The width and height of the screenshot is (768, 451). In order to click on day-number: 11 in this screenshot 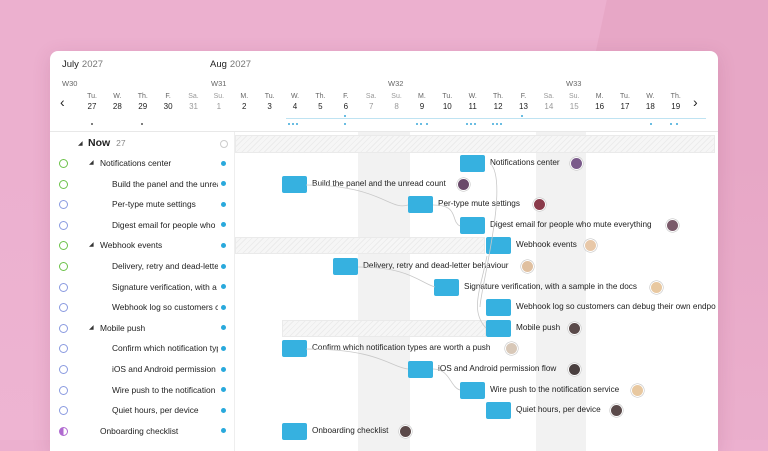, I will do `click(472, 106)`.